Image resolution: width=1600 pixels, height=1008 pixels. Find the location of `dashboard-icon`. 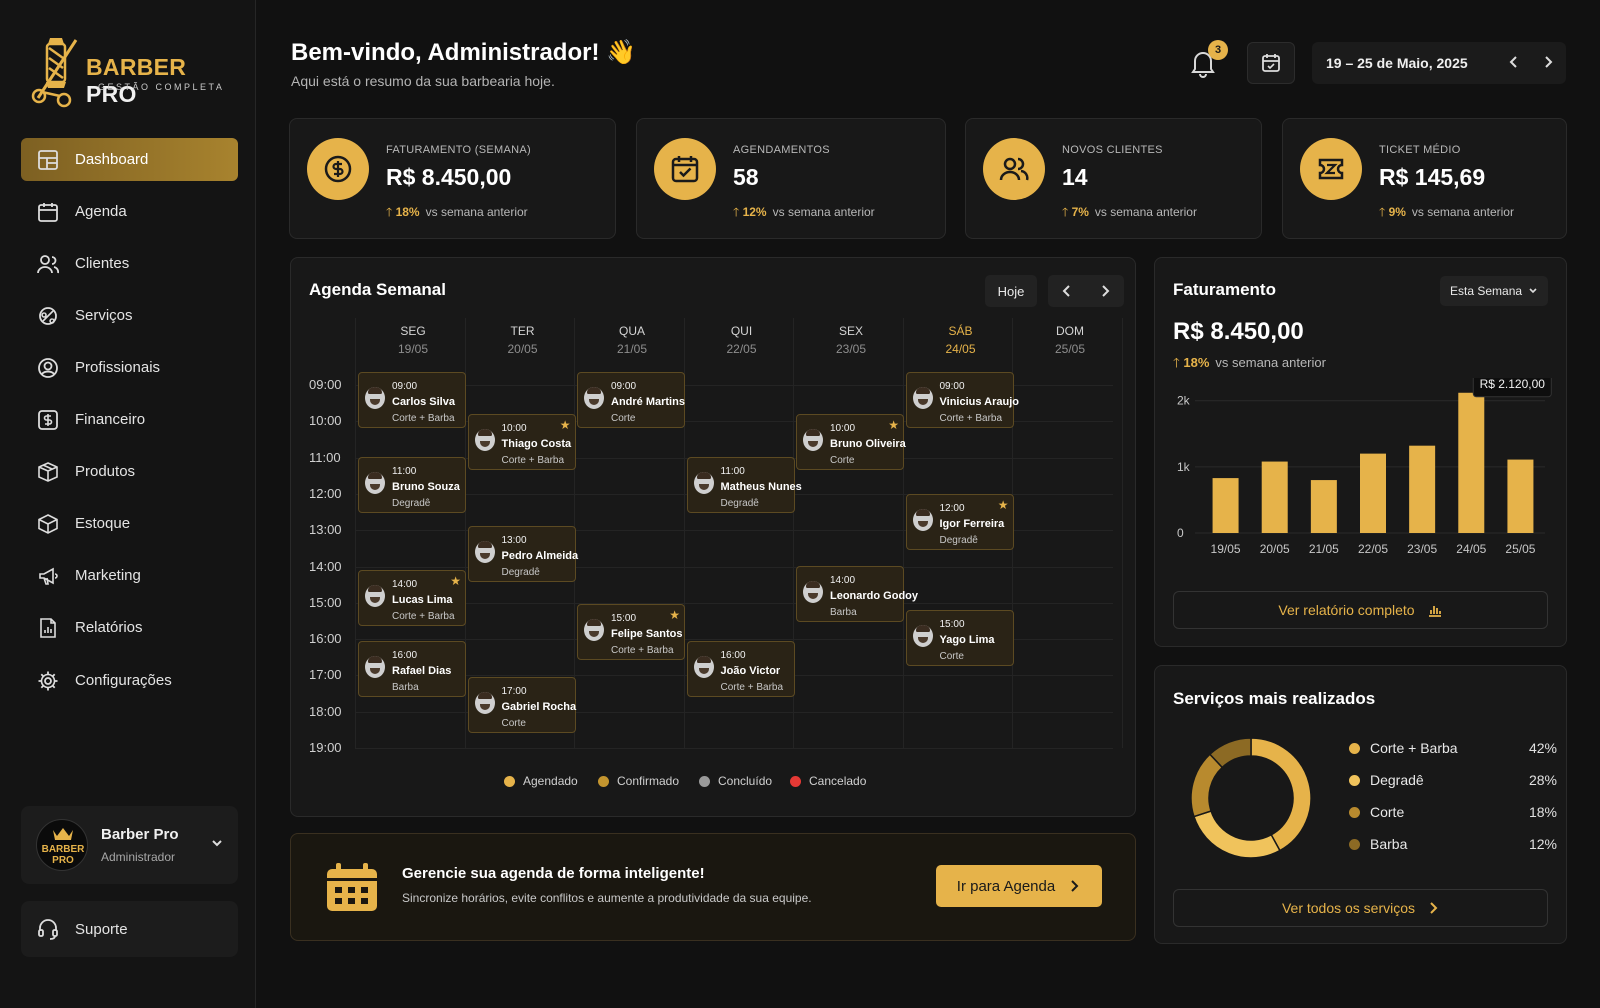

dashboard-icon is located at coordinates (48, 159).